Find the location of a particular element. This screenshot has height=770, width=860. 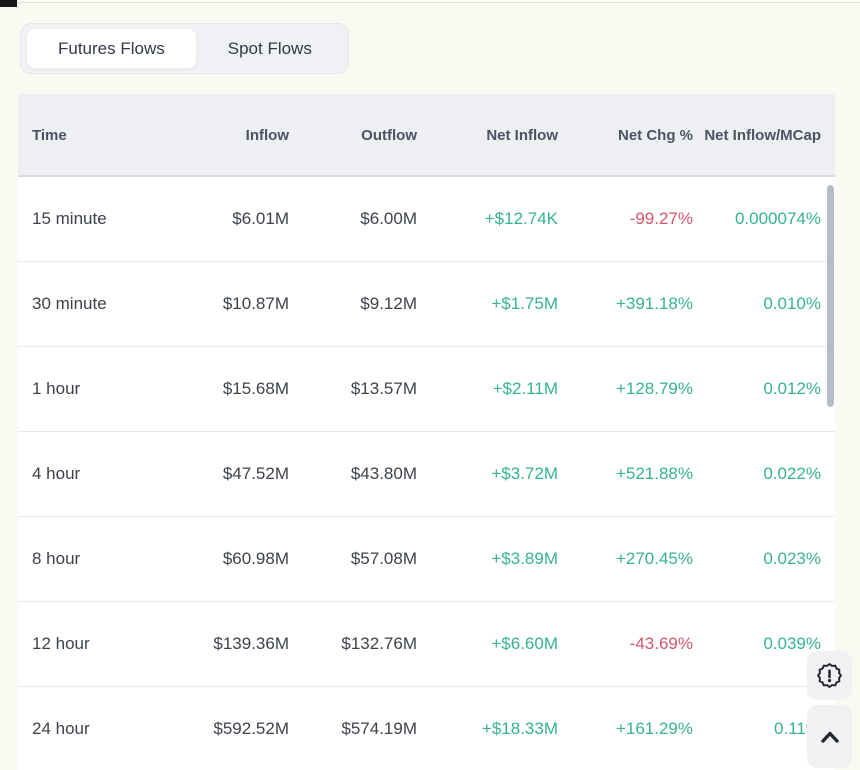

net-inflow-mcap-cell: 0.023% is located at coordinates (792, 558).